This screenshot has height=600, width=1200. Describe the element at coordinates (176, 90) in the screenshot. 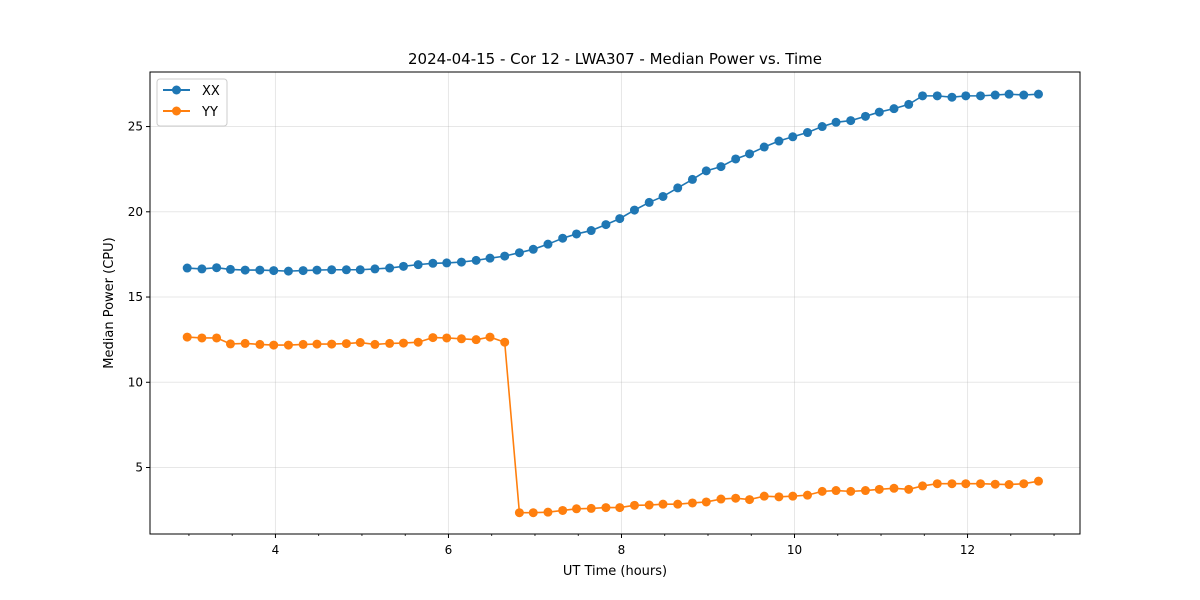

I see `legend-marker-xx` at that location.